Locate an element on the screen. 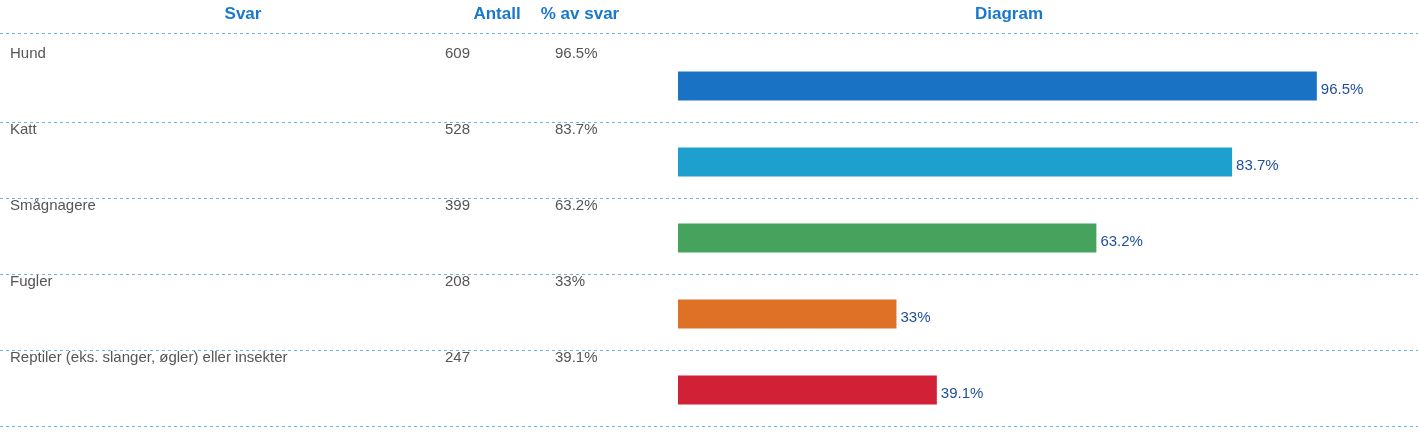 The image size is (1418, 432). data-label: 39.1% is located at coordinates (962, 393).